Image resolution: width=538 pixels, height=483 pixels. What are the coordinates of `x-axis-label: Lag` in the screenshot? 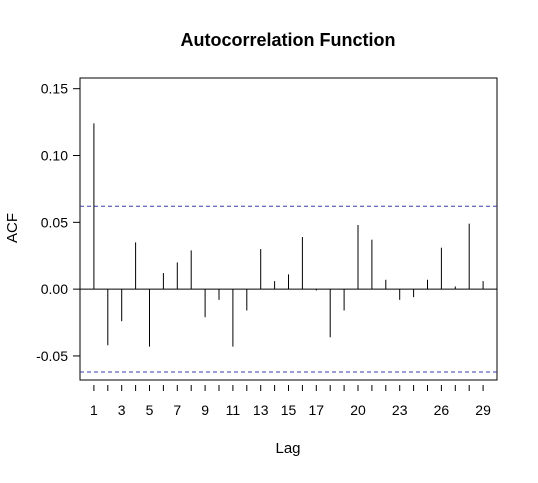 It's located at (287, 448).